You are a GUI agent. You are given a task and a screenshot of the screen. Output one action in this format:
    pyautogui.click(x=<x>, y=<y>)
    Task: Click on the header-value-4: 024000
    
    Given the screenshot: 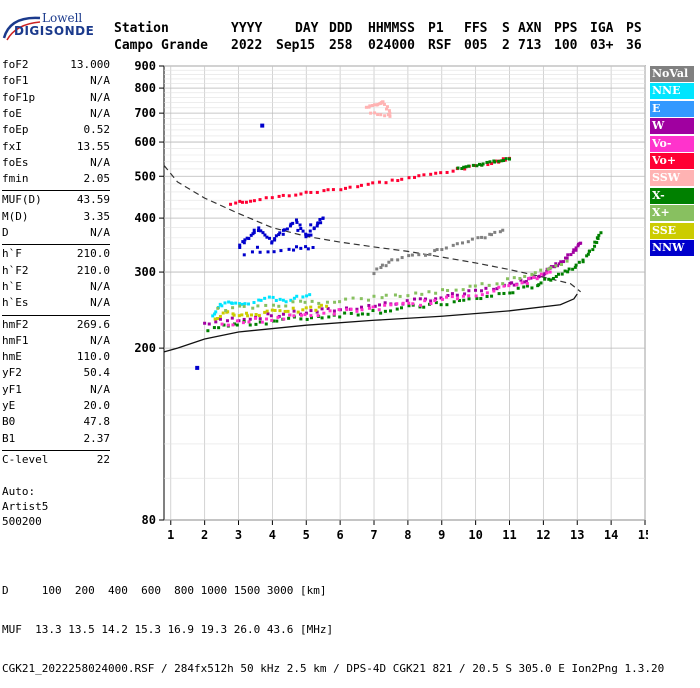 What is the action you would take?
    pyautogui.click(x=391, y=45)
    